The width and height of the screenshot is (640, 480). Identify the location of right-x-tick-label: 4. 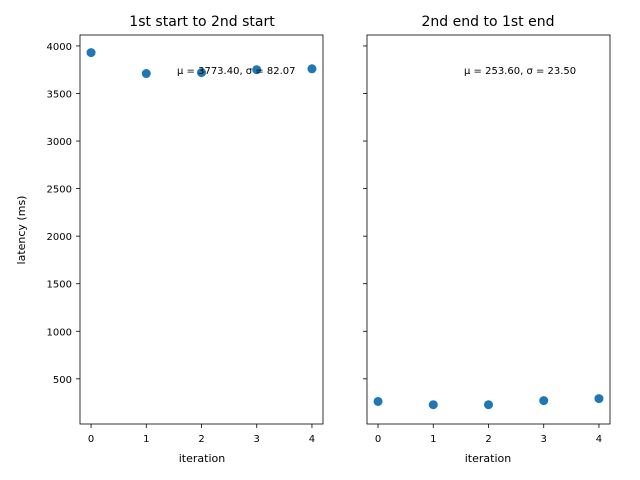
(599, 439).